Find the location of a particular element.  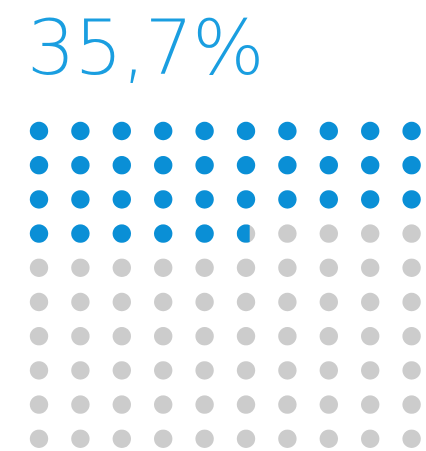

waffle-dot-partial-fill is located at coordinates (243, 233).